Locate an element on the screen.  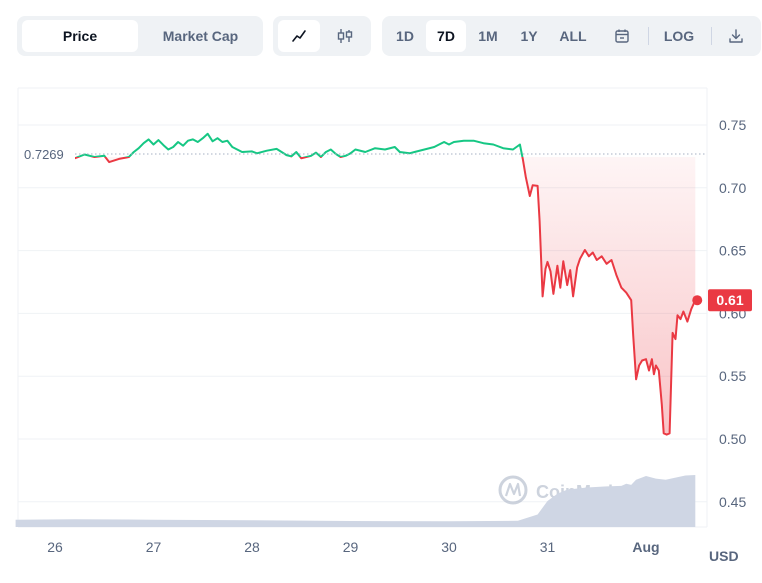
y-tick-label: 0.50 is located at coordinates (732, 439).